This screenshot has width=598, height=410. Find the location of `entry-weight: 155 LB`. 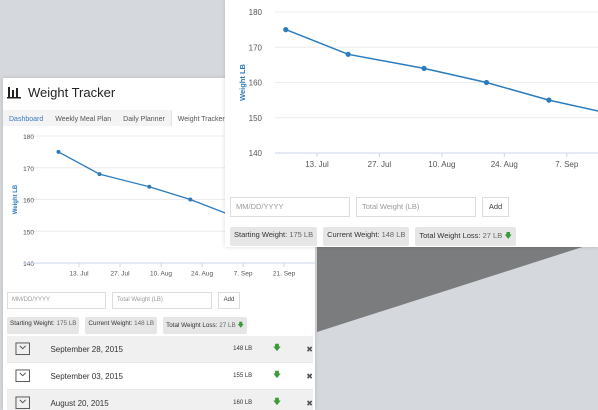

entry-weight: 155 LB is located at coordinates (243, 376).